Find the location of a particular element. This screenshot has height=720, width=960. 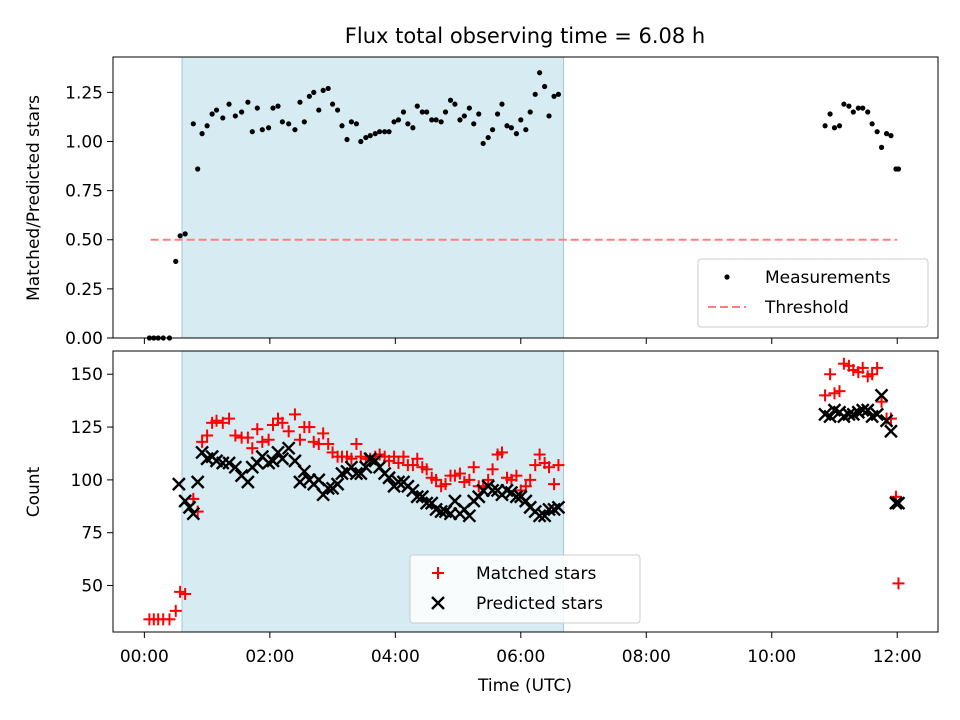

predicted-legend-label: Predicted stars is located at coordinates (539, 604).